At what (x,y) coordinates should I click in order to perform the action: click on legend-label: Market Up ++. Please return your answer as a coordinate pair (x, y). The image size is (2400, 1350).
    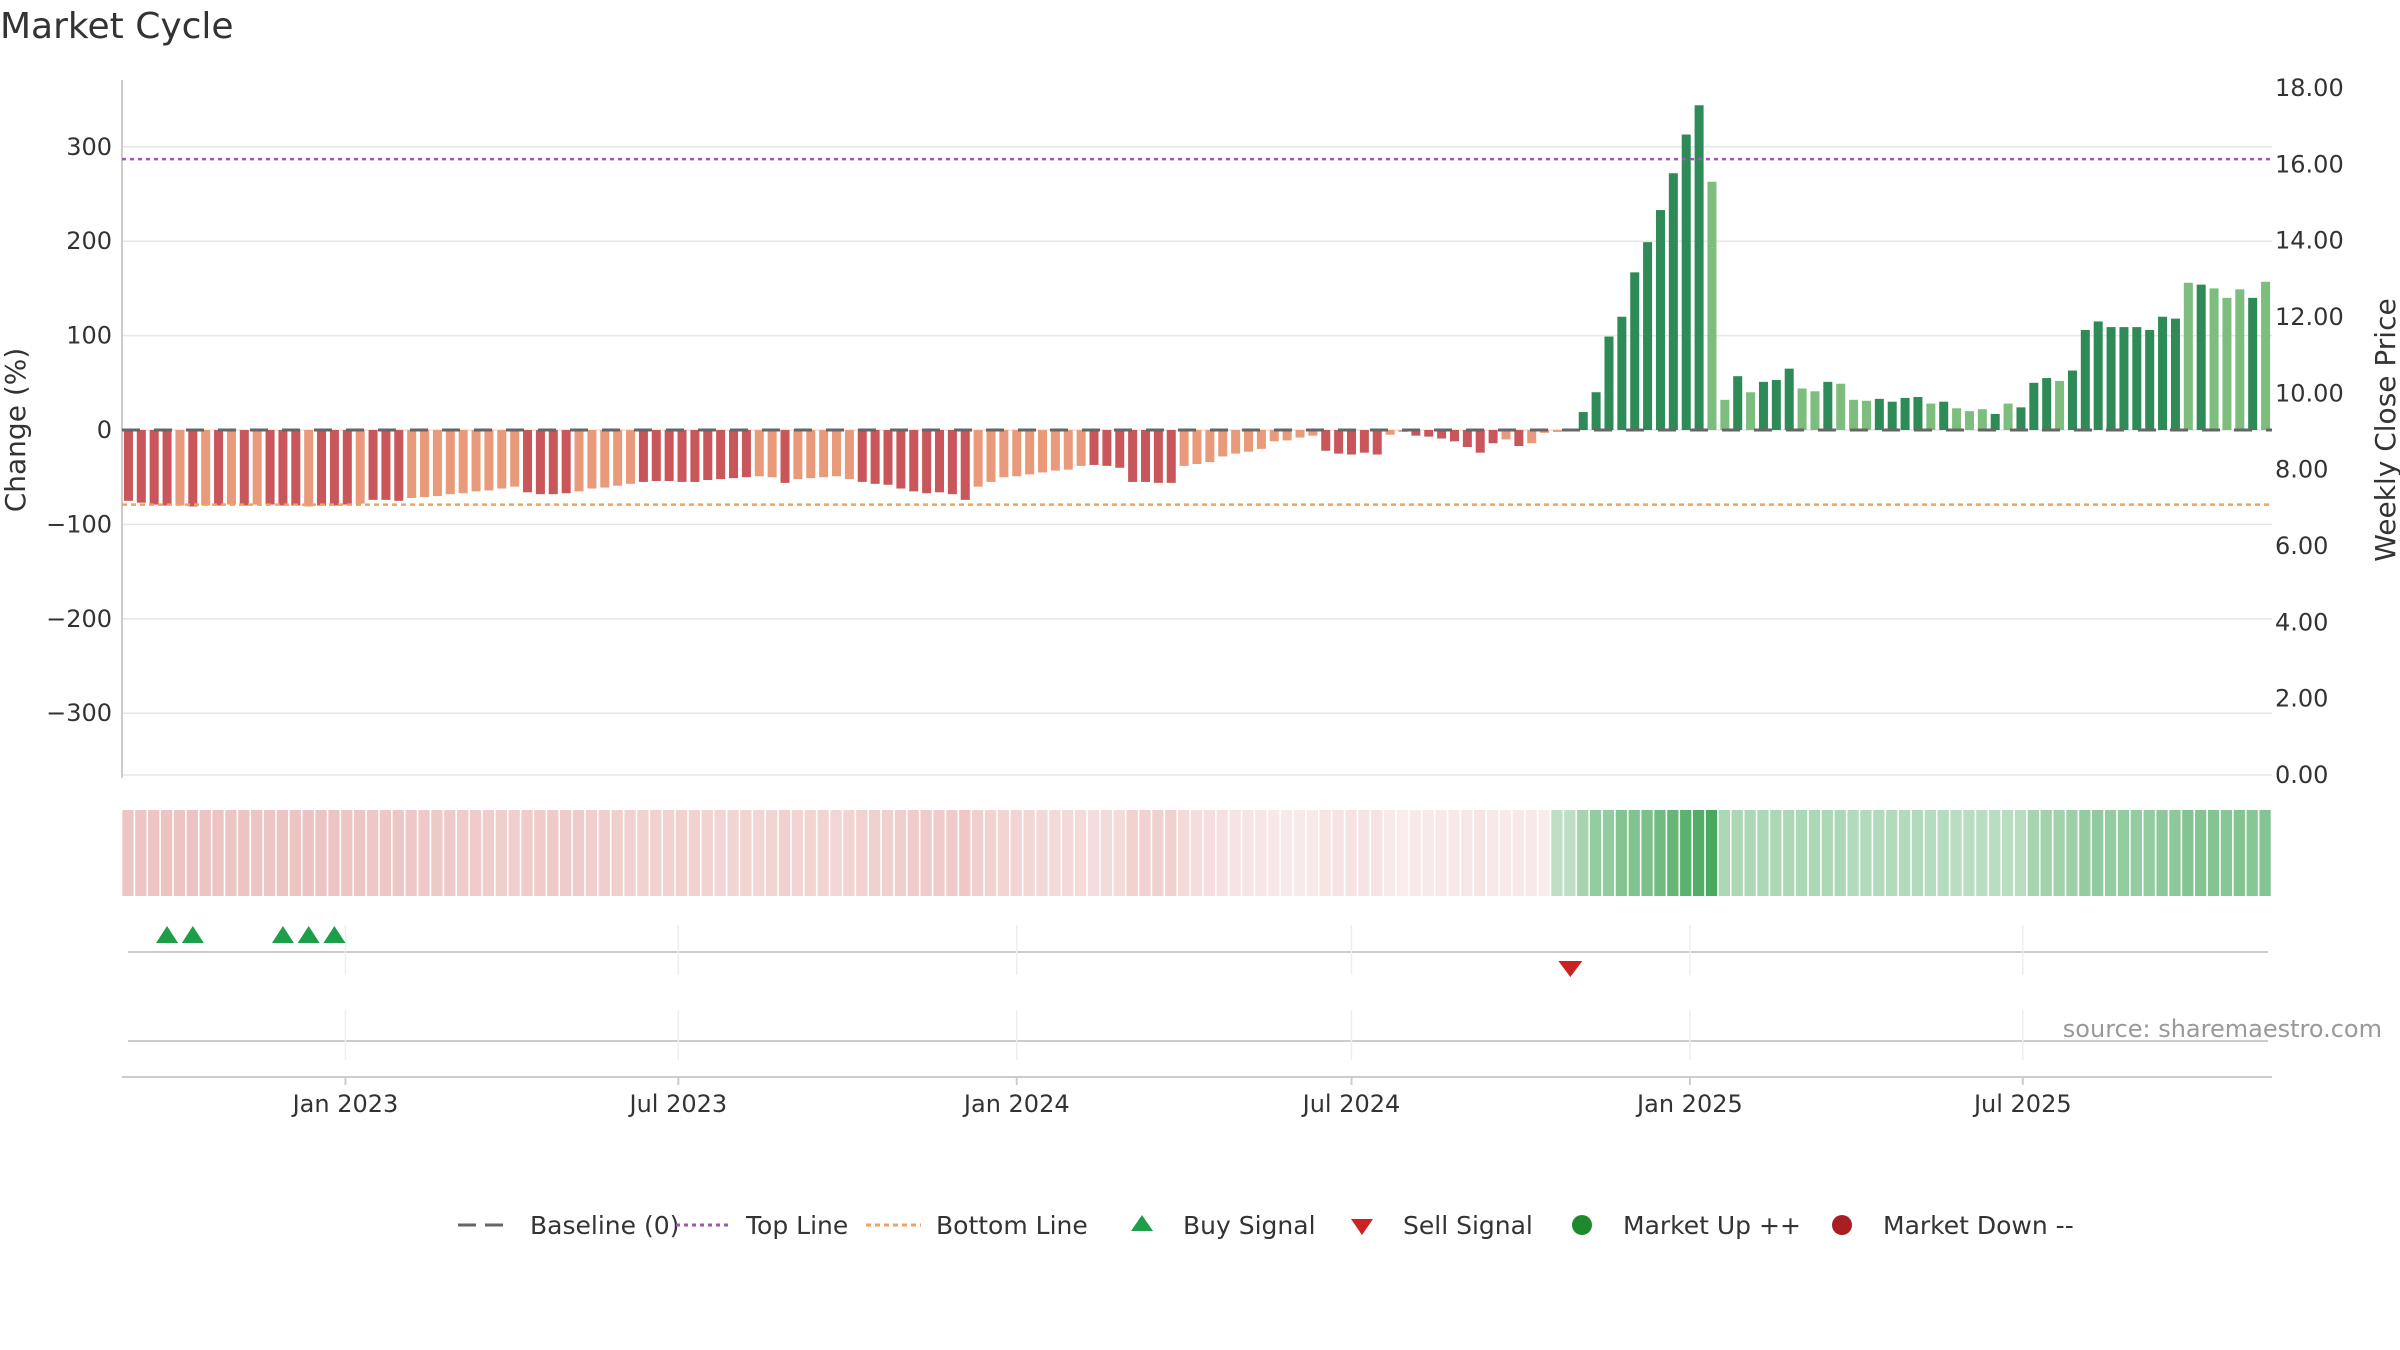
    Looking at the image, I should click on (1712, 1225).